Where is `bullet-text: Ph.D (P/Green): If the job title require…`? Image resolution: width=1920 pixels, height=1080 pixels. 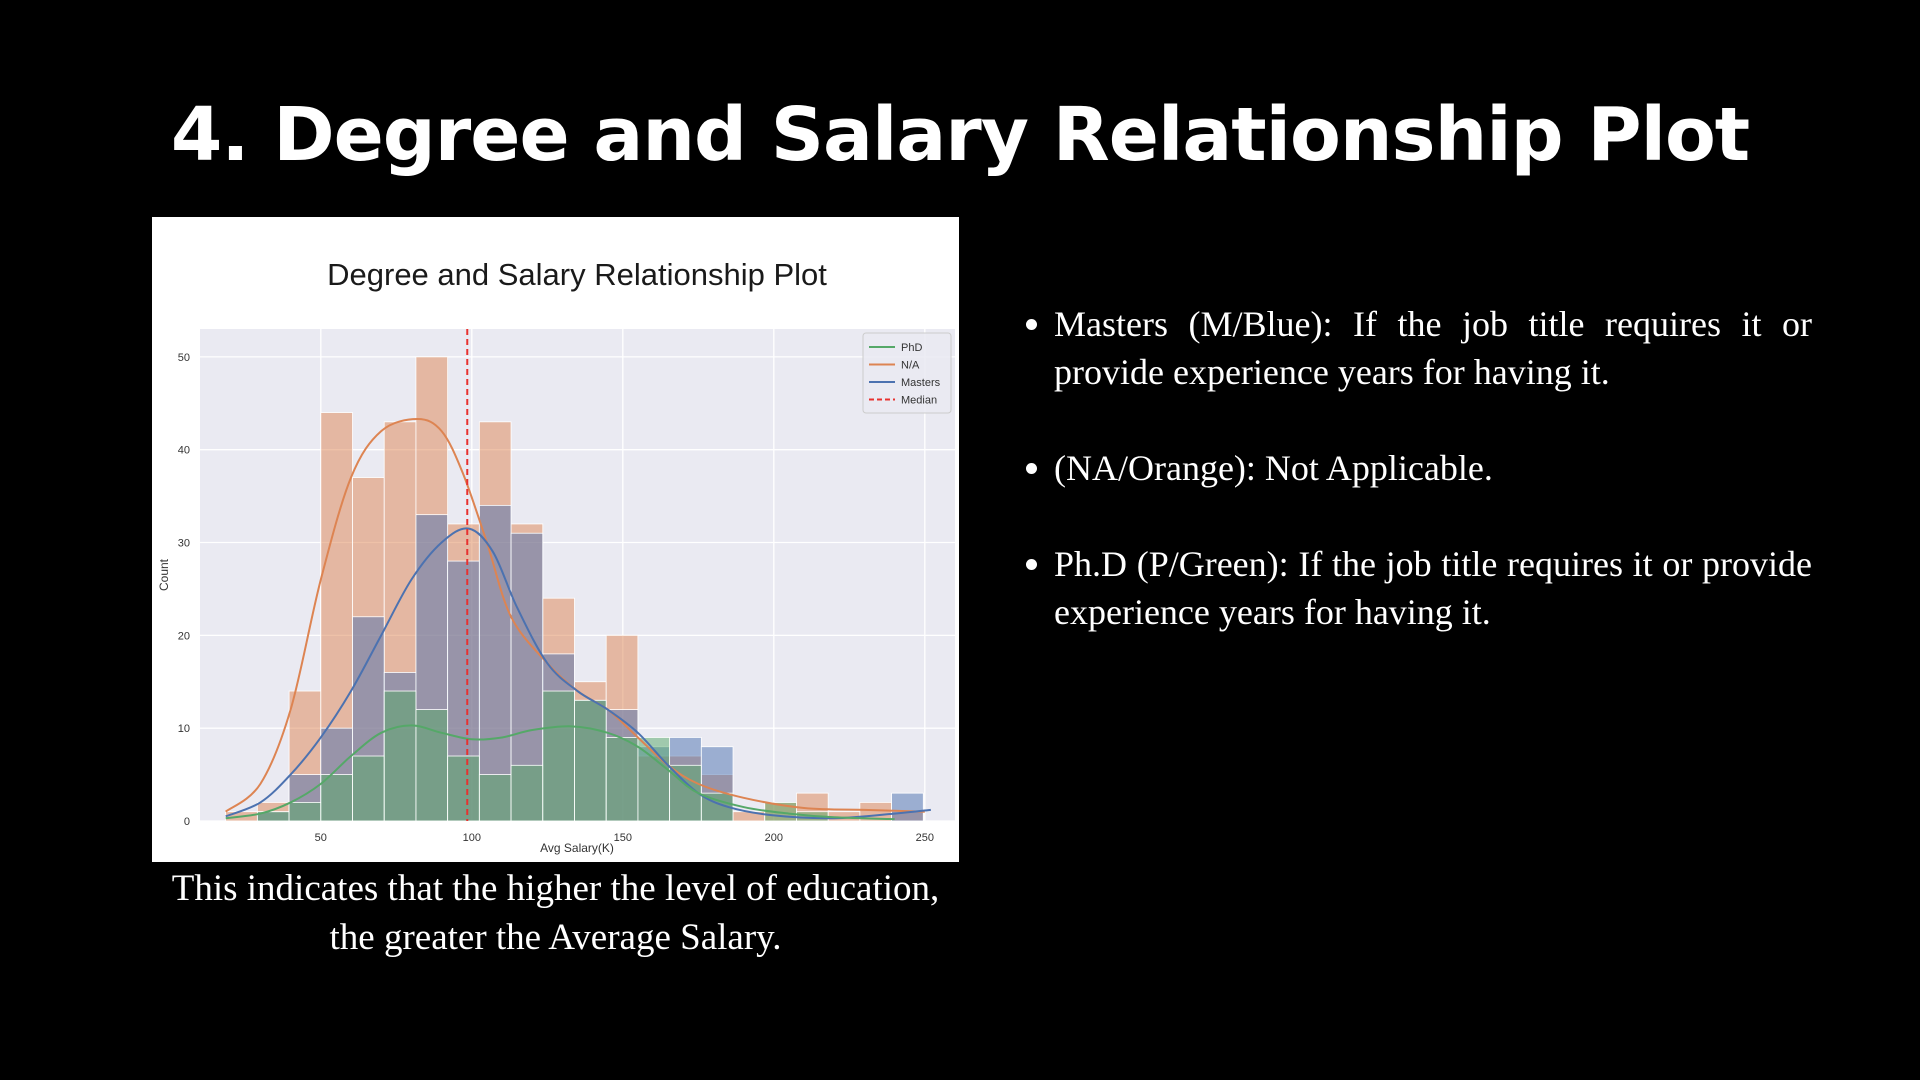 bullet-text: Ph.D (P/Green): If the job title require… is located at coordinates (1433, 588).